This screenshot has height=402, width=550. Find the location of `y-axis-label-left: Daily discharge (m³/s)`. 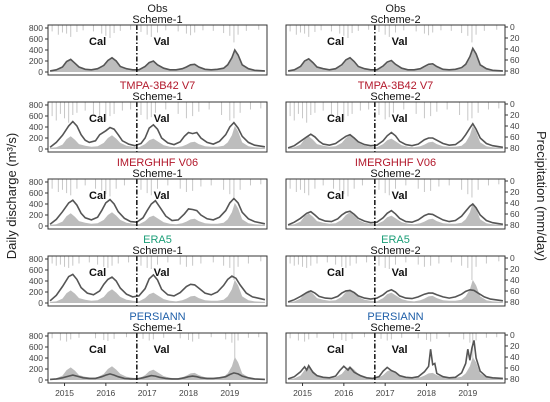

y-axis-label-left: Daily discharge (m³/s) is located at coordinates (11, 196).